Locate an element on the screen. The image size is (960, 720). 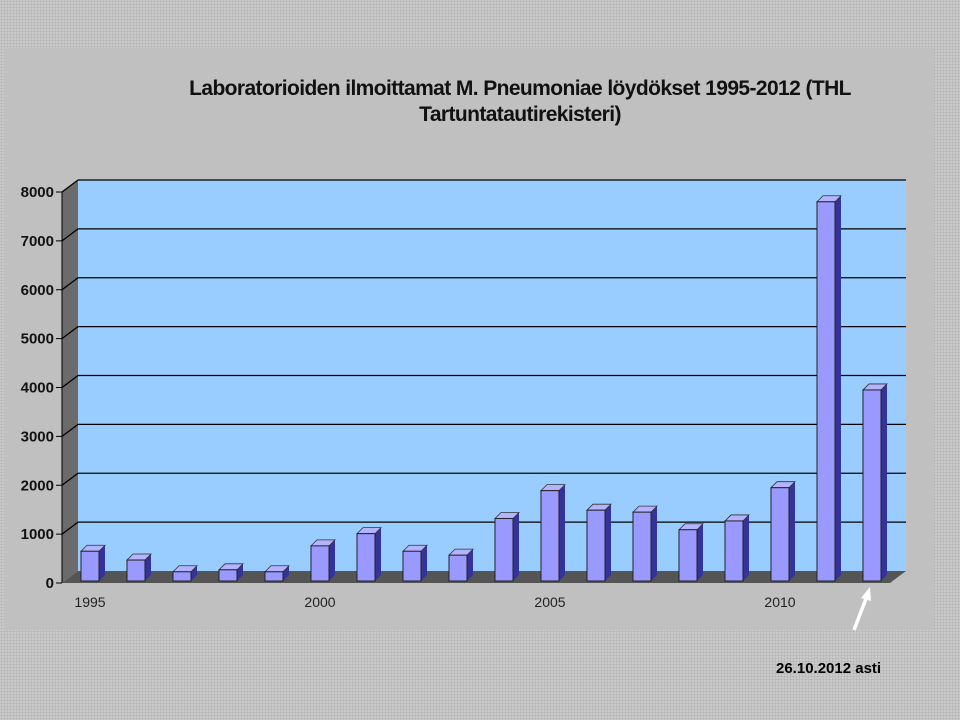
y-tick-label: 4000 is located at coordinates (37, 388).